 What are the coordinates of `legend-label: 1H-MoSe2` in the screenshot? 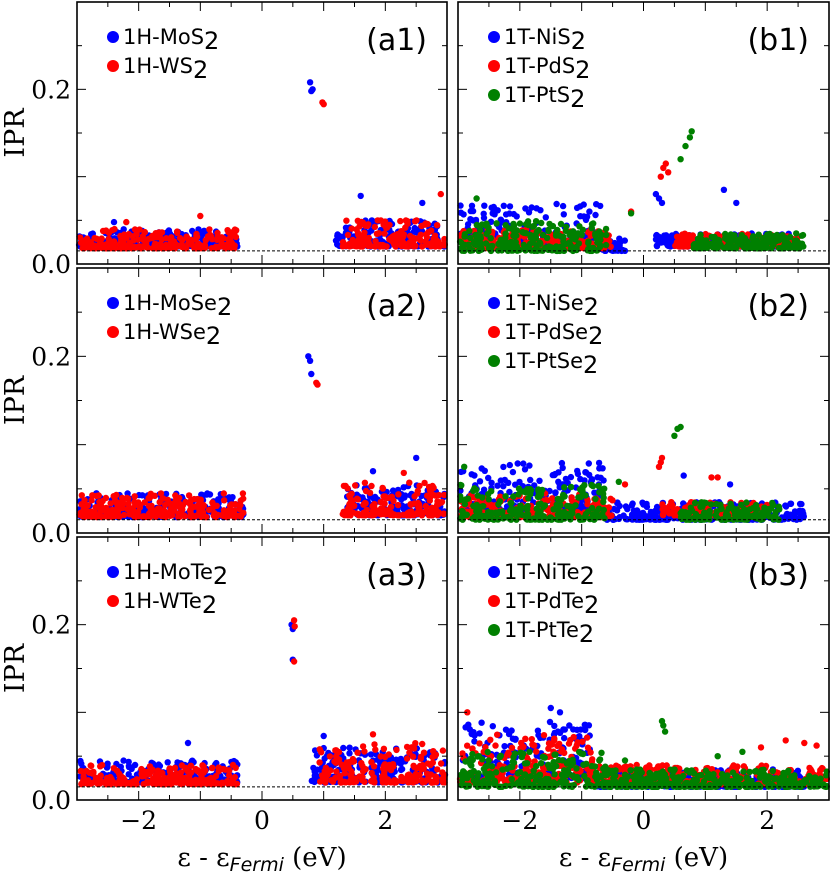 It's located at (177, 306).